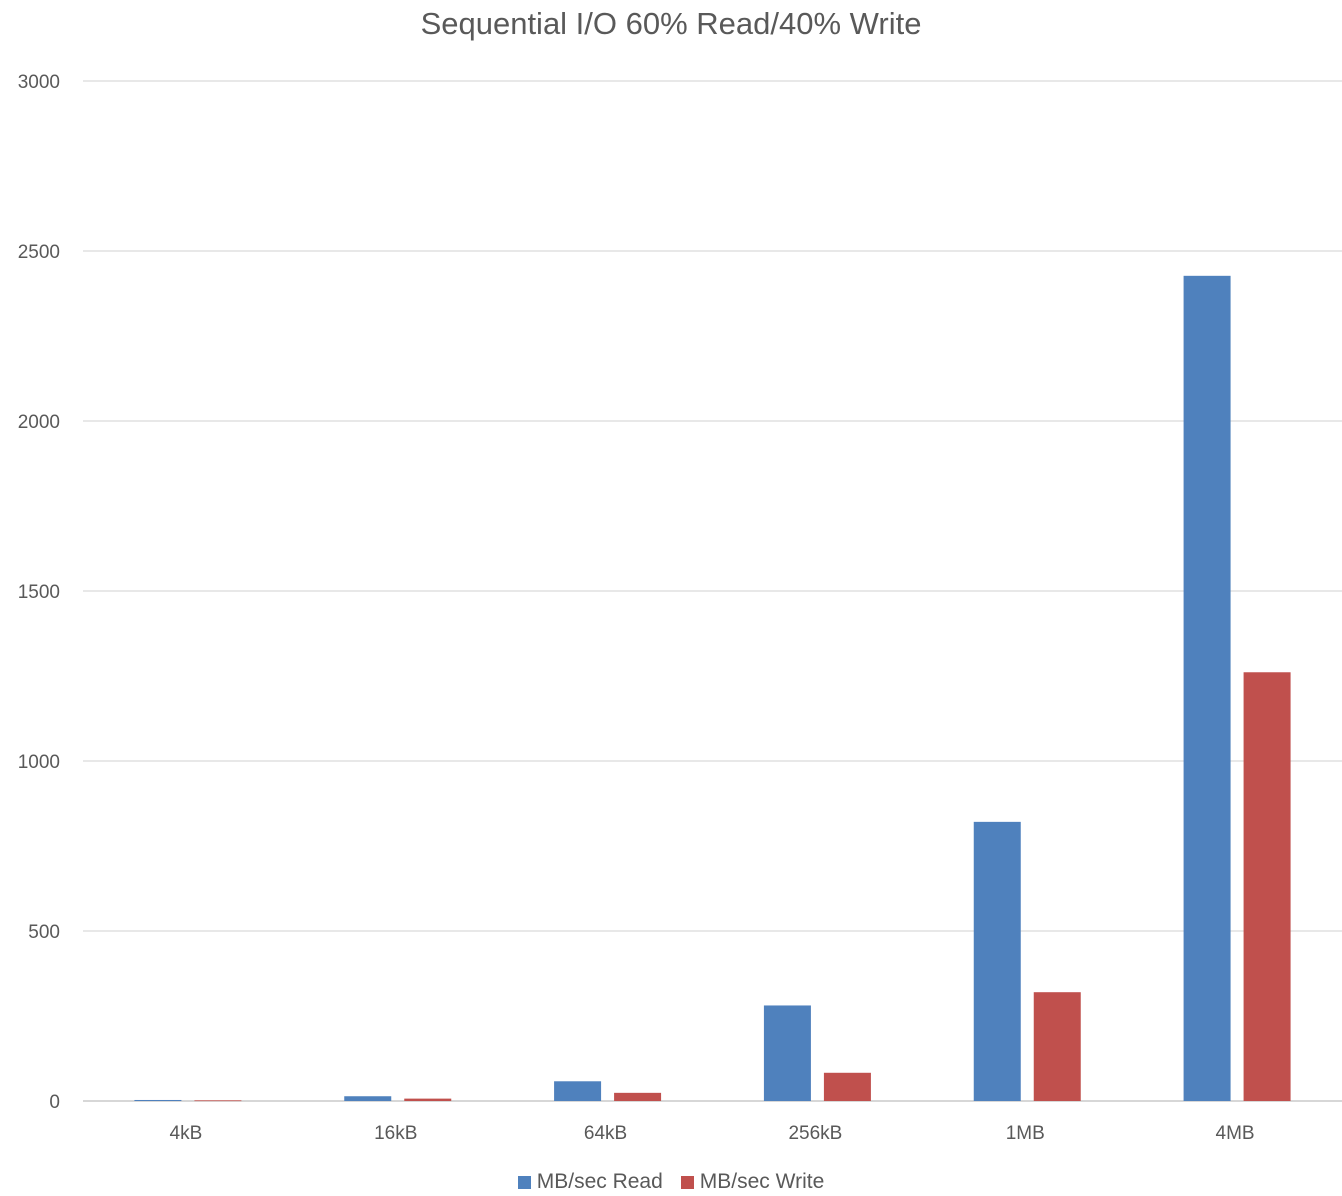 This screenshot has width=1342, height=1196. Describe the element at coordinates (762, 1181) in the screenshot. I see `legend-label: MB/sec Write` at that location.